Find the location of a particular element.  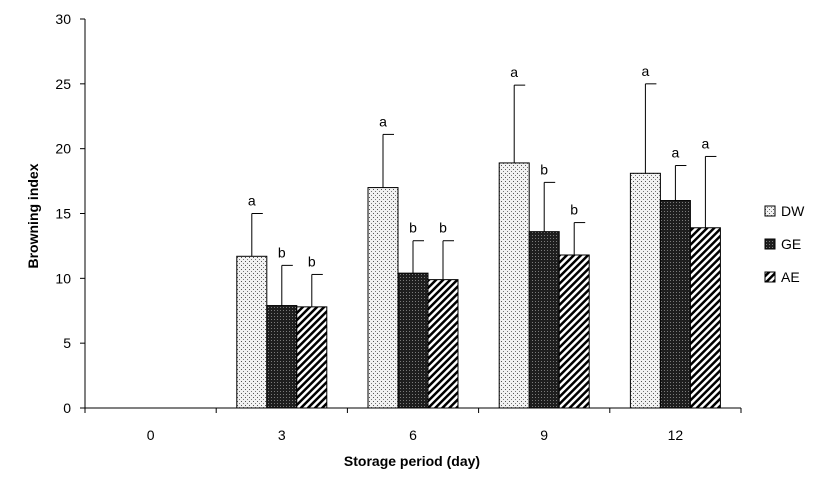

legend-label-dw: DW is located at coordinates (793, 211).